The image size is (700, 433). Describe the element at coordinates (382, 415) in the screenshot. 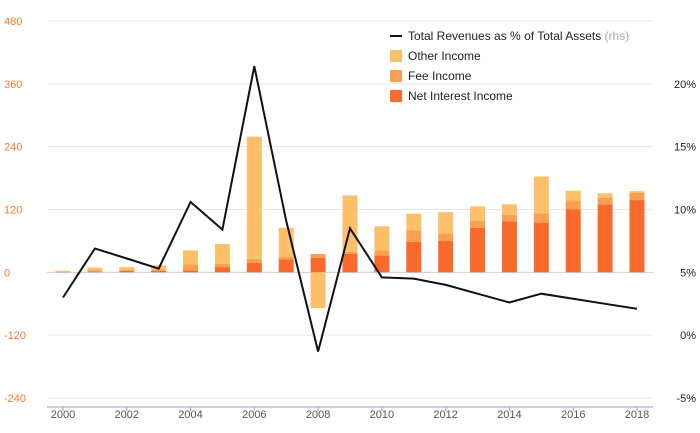

I see `x-tick-label: 2010` at that location.